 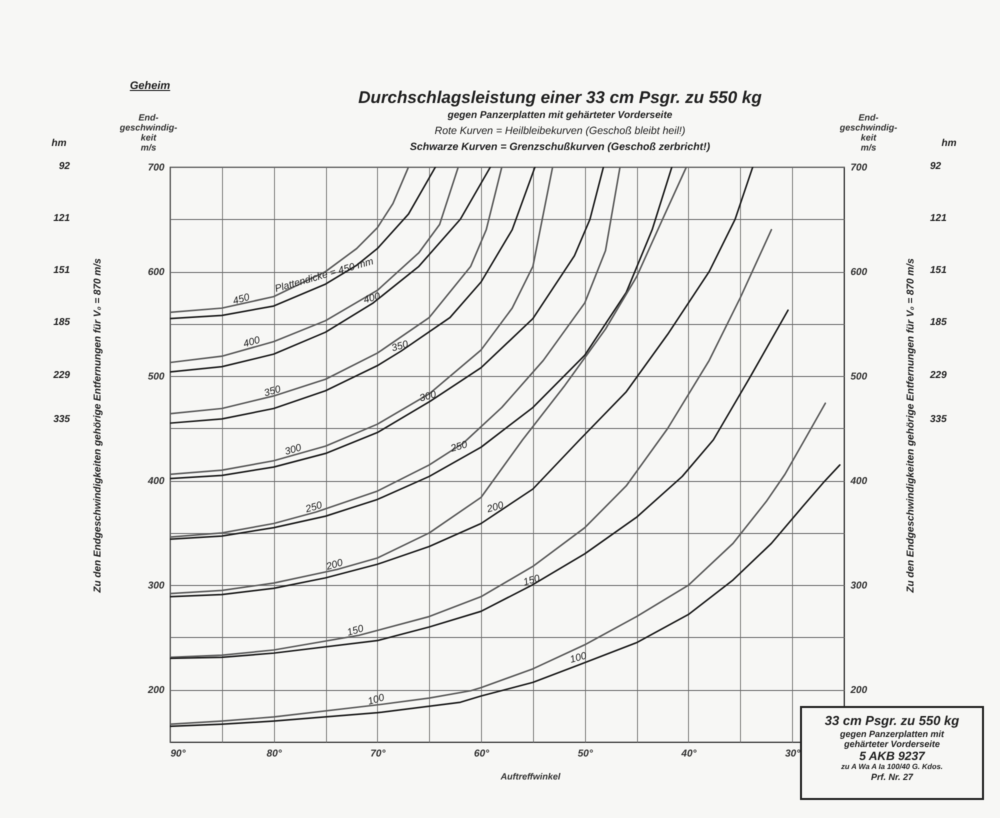 I want to click on y-axis-title: End- geschwindig- keit m/s, so click(x=148, y=132).